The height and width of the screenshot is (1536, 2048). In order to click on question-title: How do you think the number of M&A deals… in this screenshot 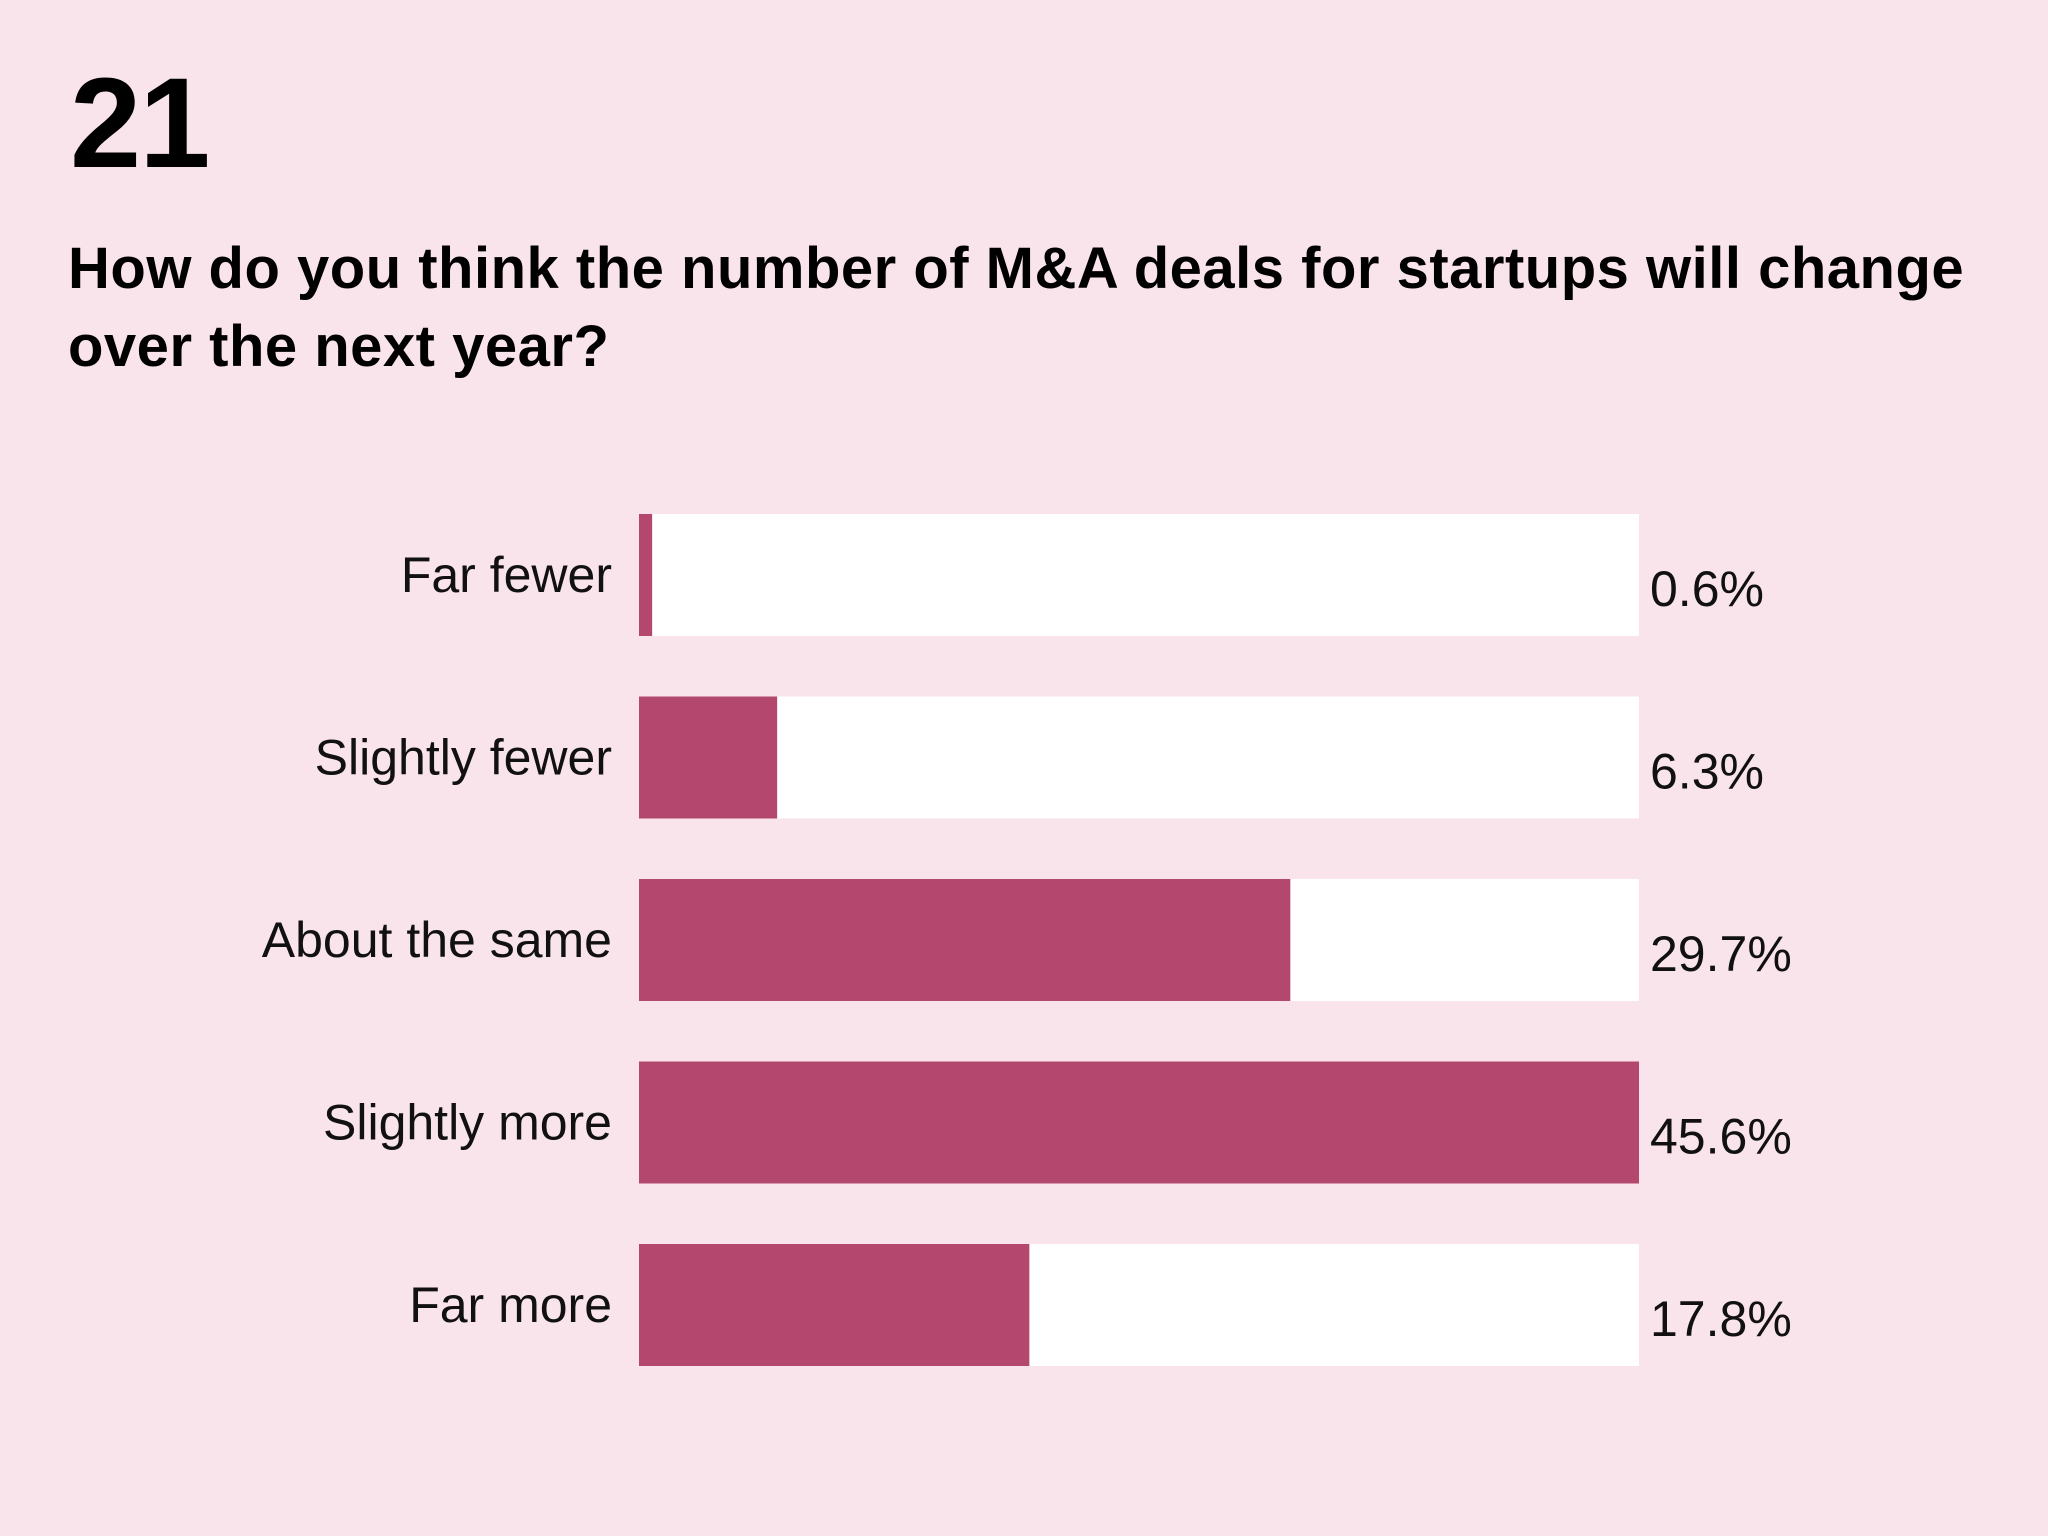, I will do `click(1016, 307)`.